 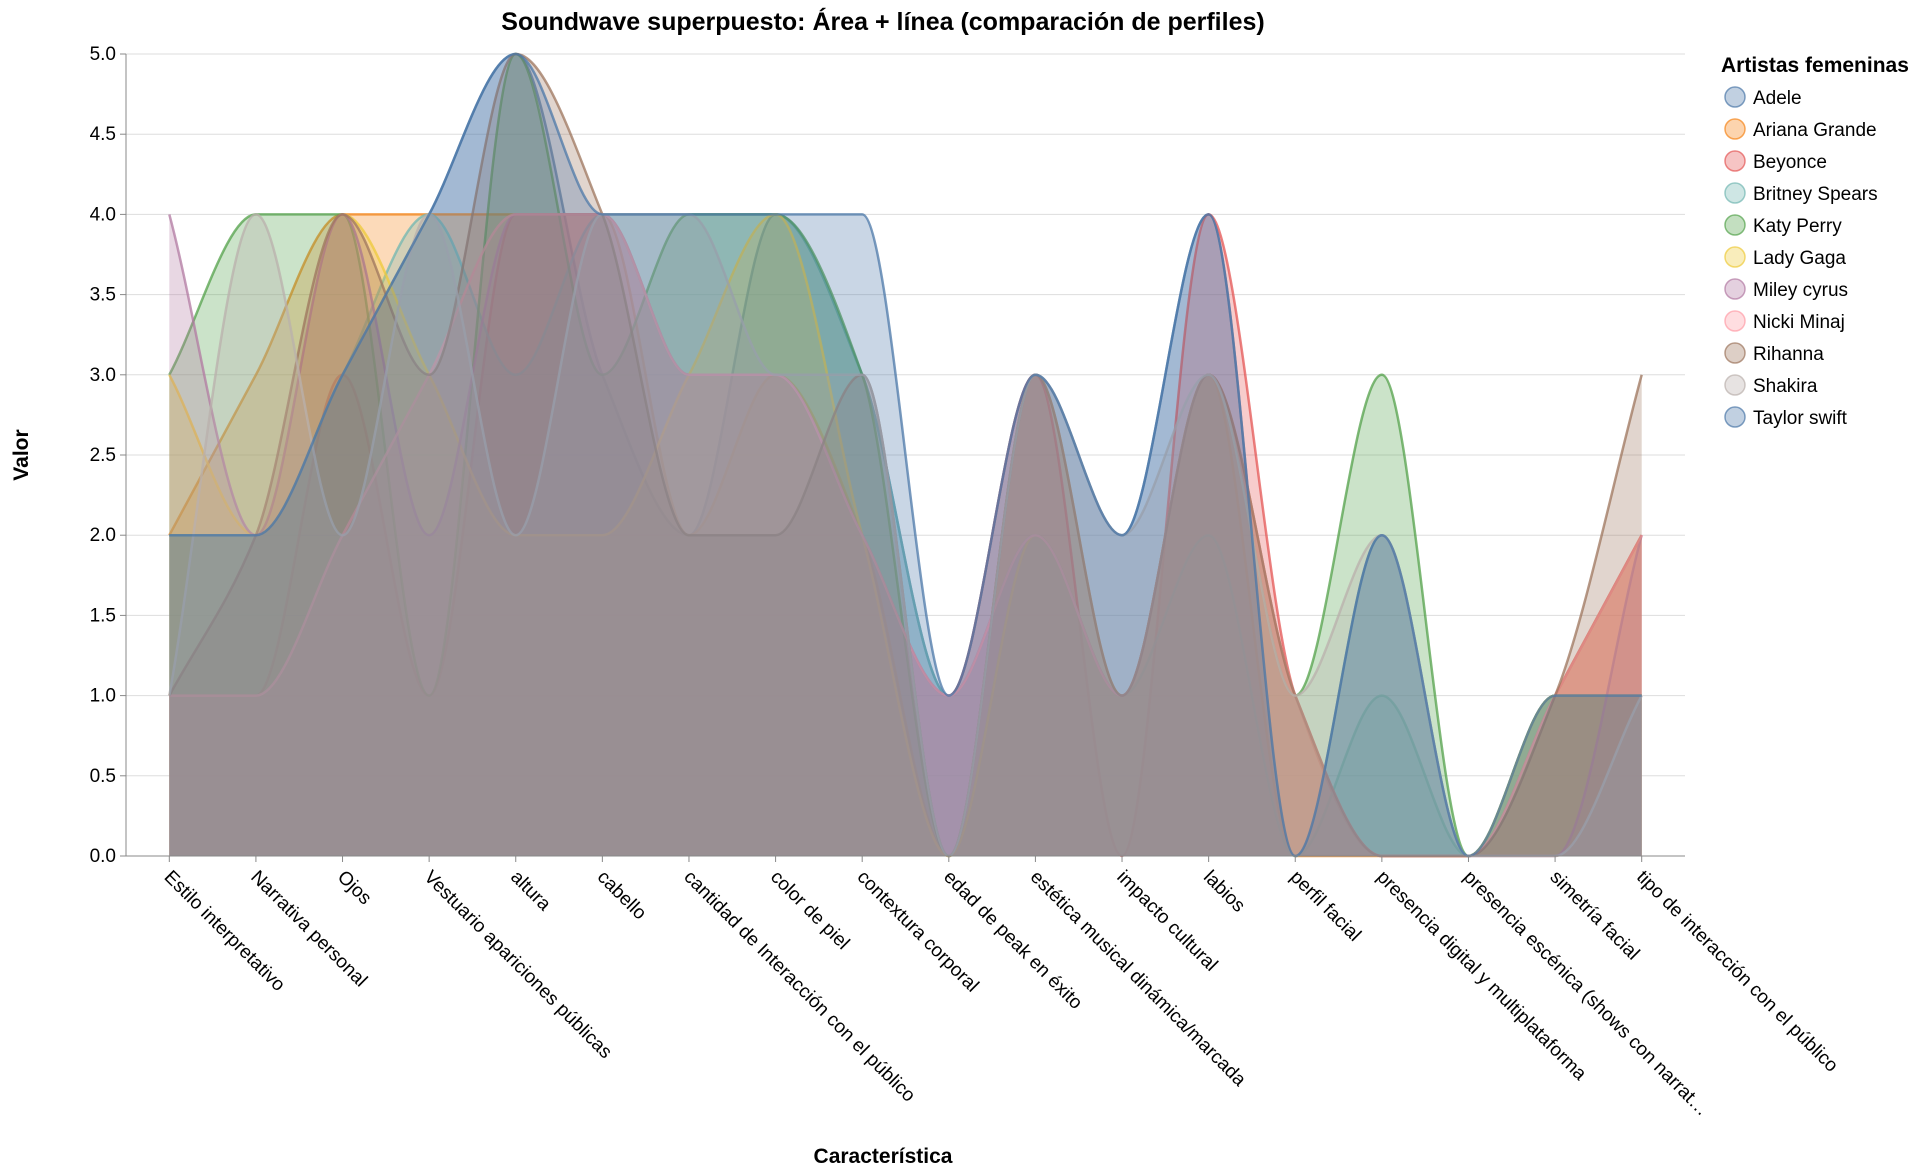 I want to click on legend-label: Rihanna, so click(x=1788, y=354).